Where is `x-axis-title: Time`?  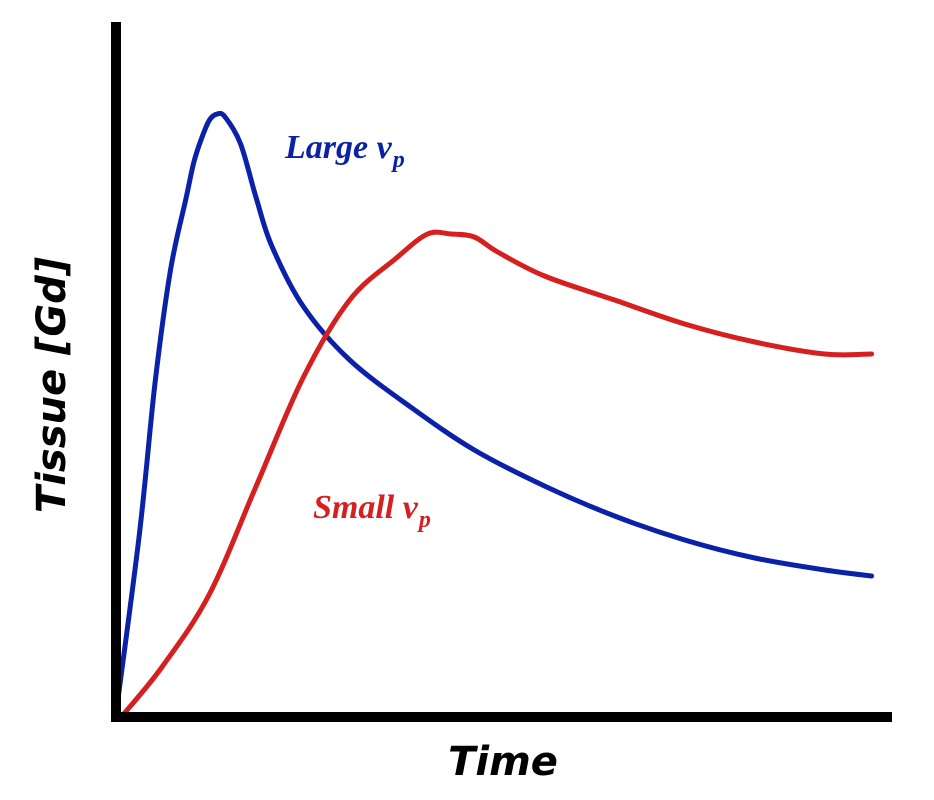 x-axis-title: Time is located at coordinates (503, 762).